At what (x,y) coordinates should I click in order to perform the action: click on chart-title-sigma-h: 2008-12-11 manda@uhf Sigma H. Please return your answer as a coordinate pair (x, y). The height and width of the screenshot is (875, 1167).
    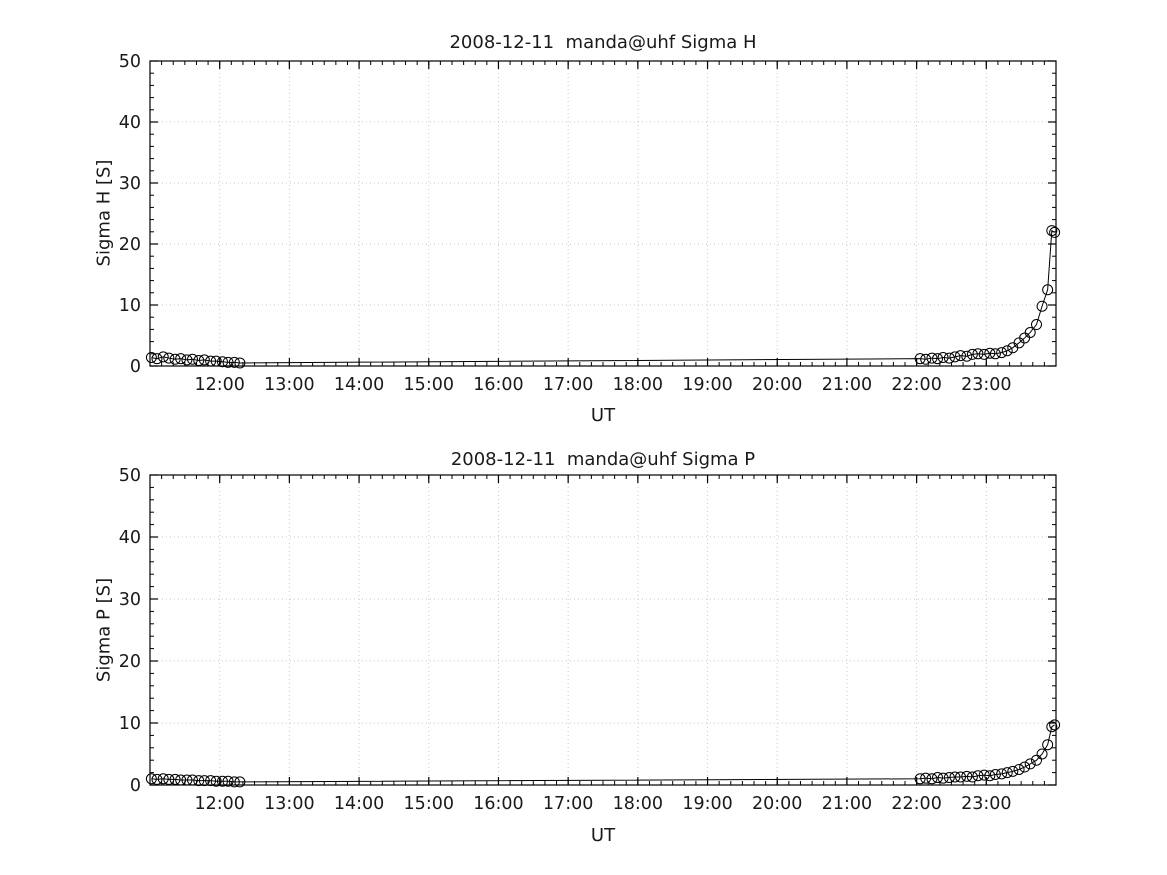
    Looking at the image, I should click on (603, 42).